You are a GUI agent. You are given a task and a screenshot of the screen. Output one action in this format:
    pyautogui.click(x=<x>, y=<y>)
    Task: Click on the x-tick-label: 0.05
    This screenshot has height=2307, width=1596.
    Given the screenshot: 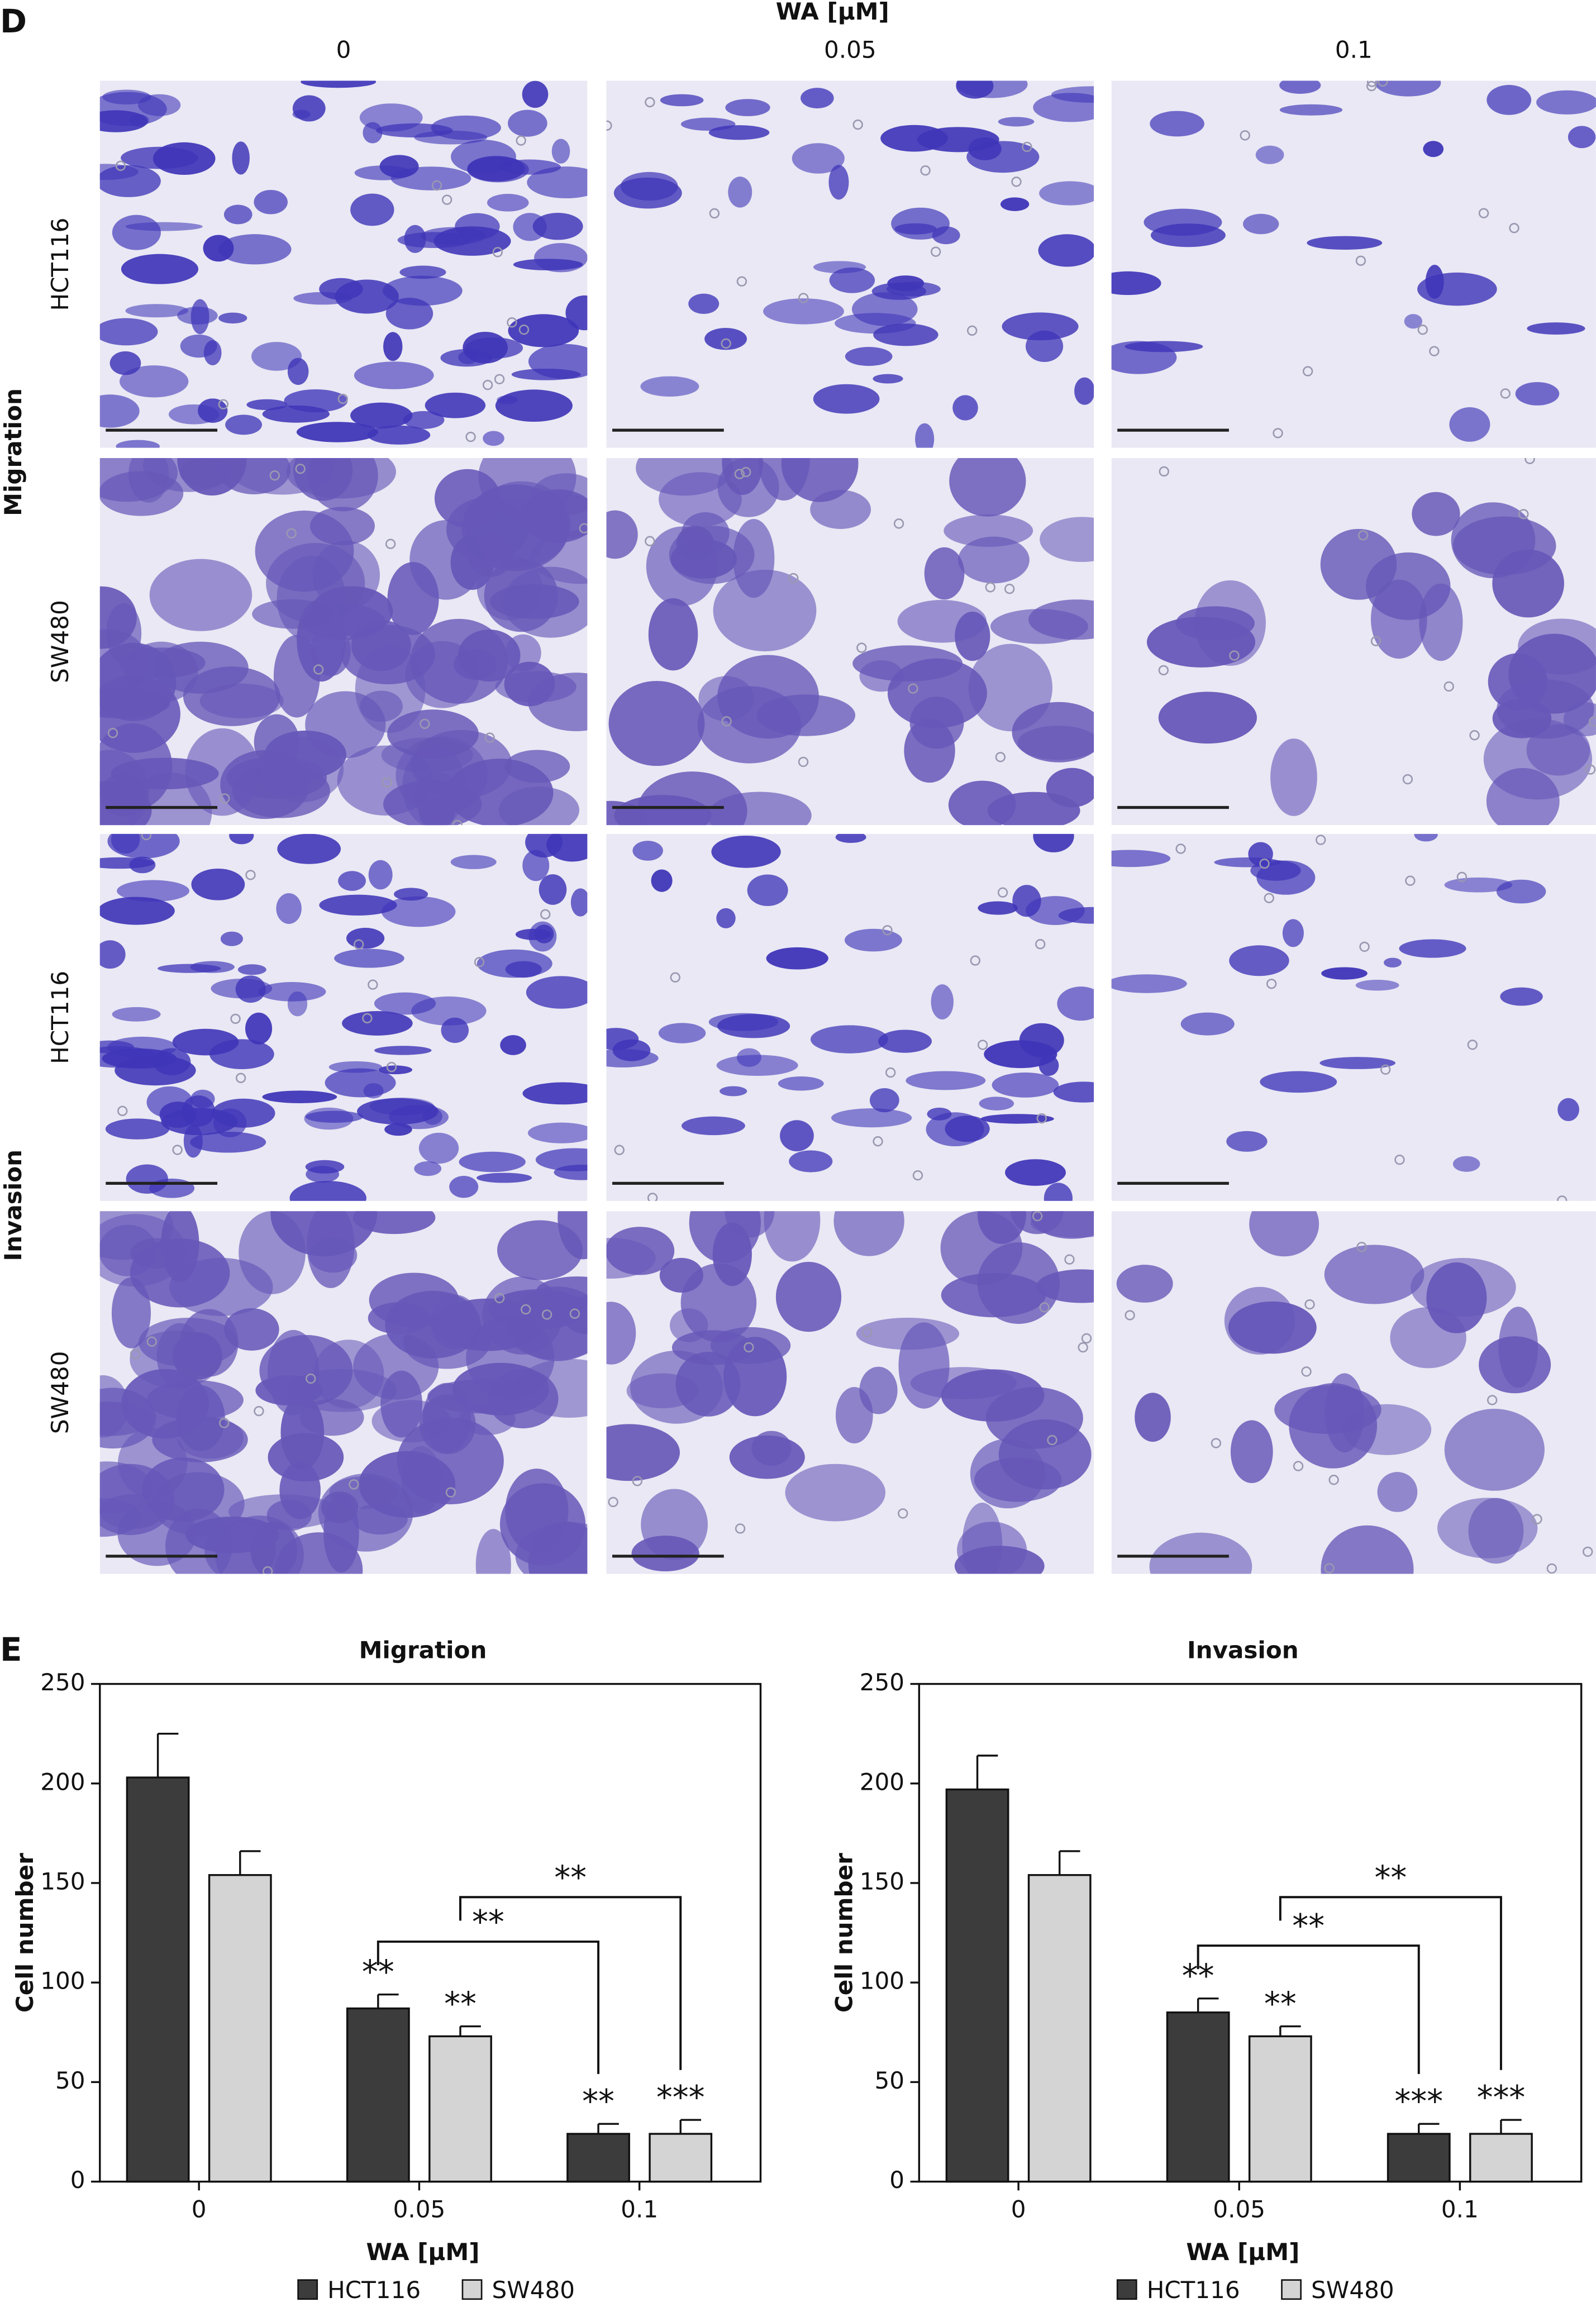 What is the action you would take?
    pyautogui.click(x=419, y=2209)
    